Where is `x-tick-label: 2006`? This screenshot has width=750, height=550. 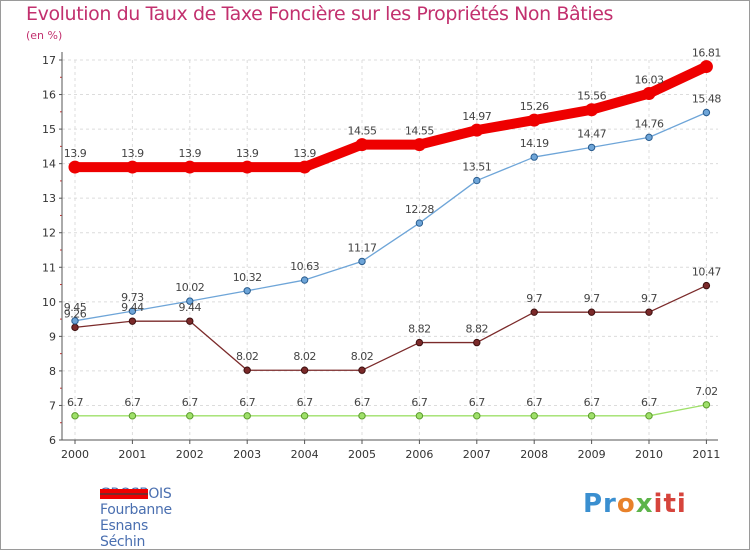 x-tick-label: 2006 is located at coordinates (419, 454).